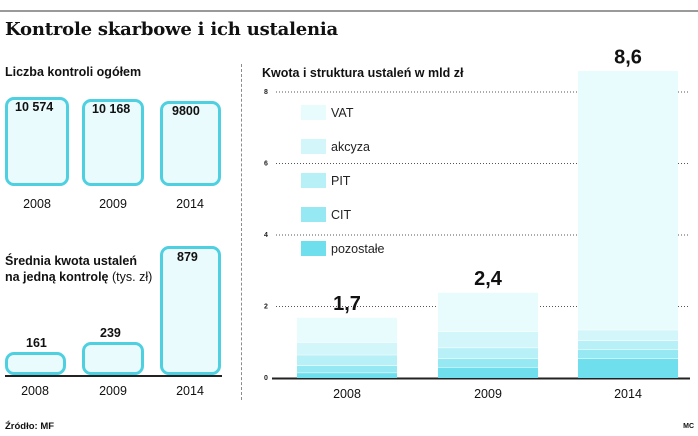 This screenshot has height=436, width=698. What do you see at coordinates (313, 180) in the screenshot?
I see `legend-swatch-PIT` at bounding box center [313, 180].